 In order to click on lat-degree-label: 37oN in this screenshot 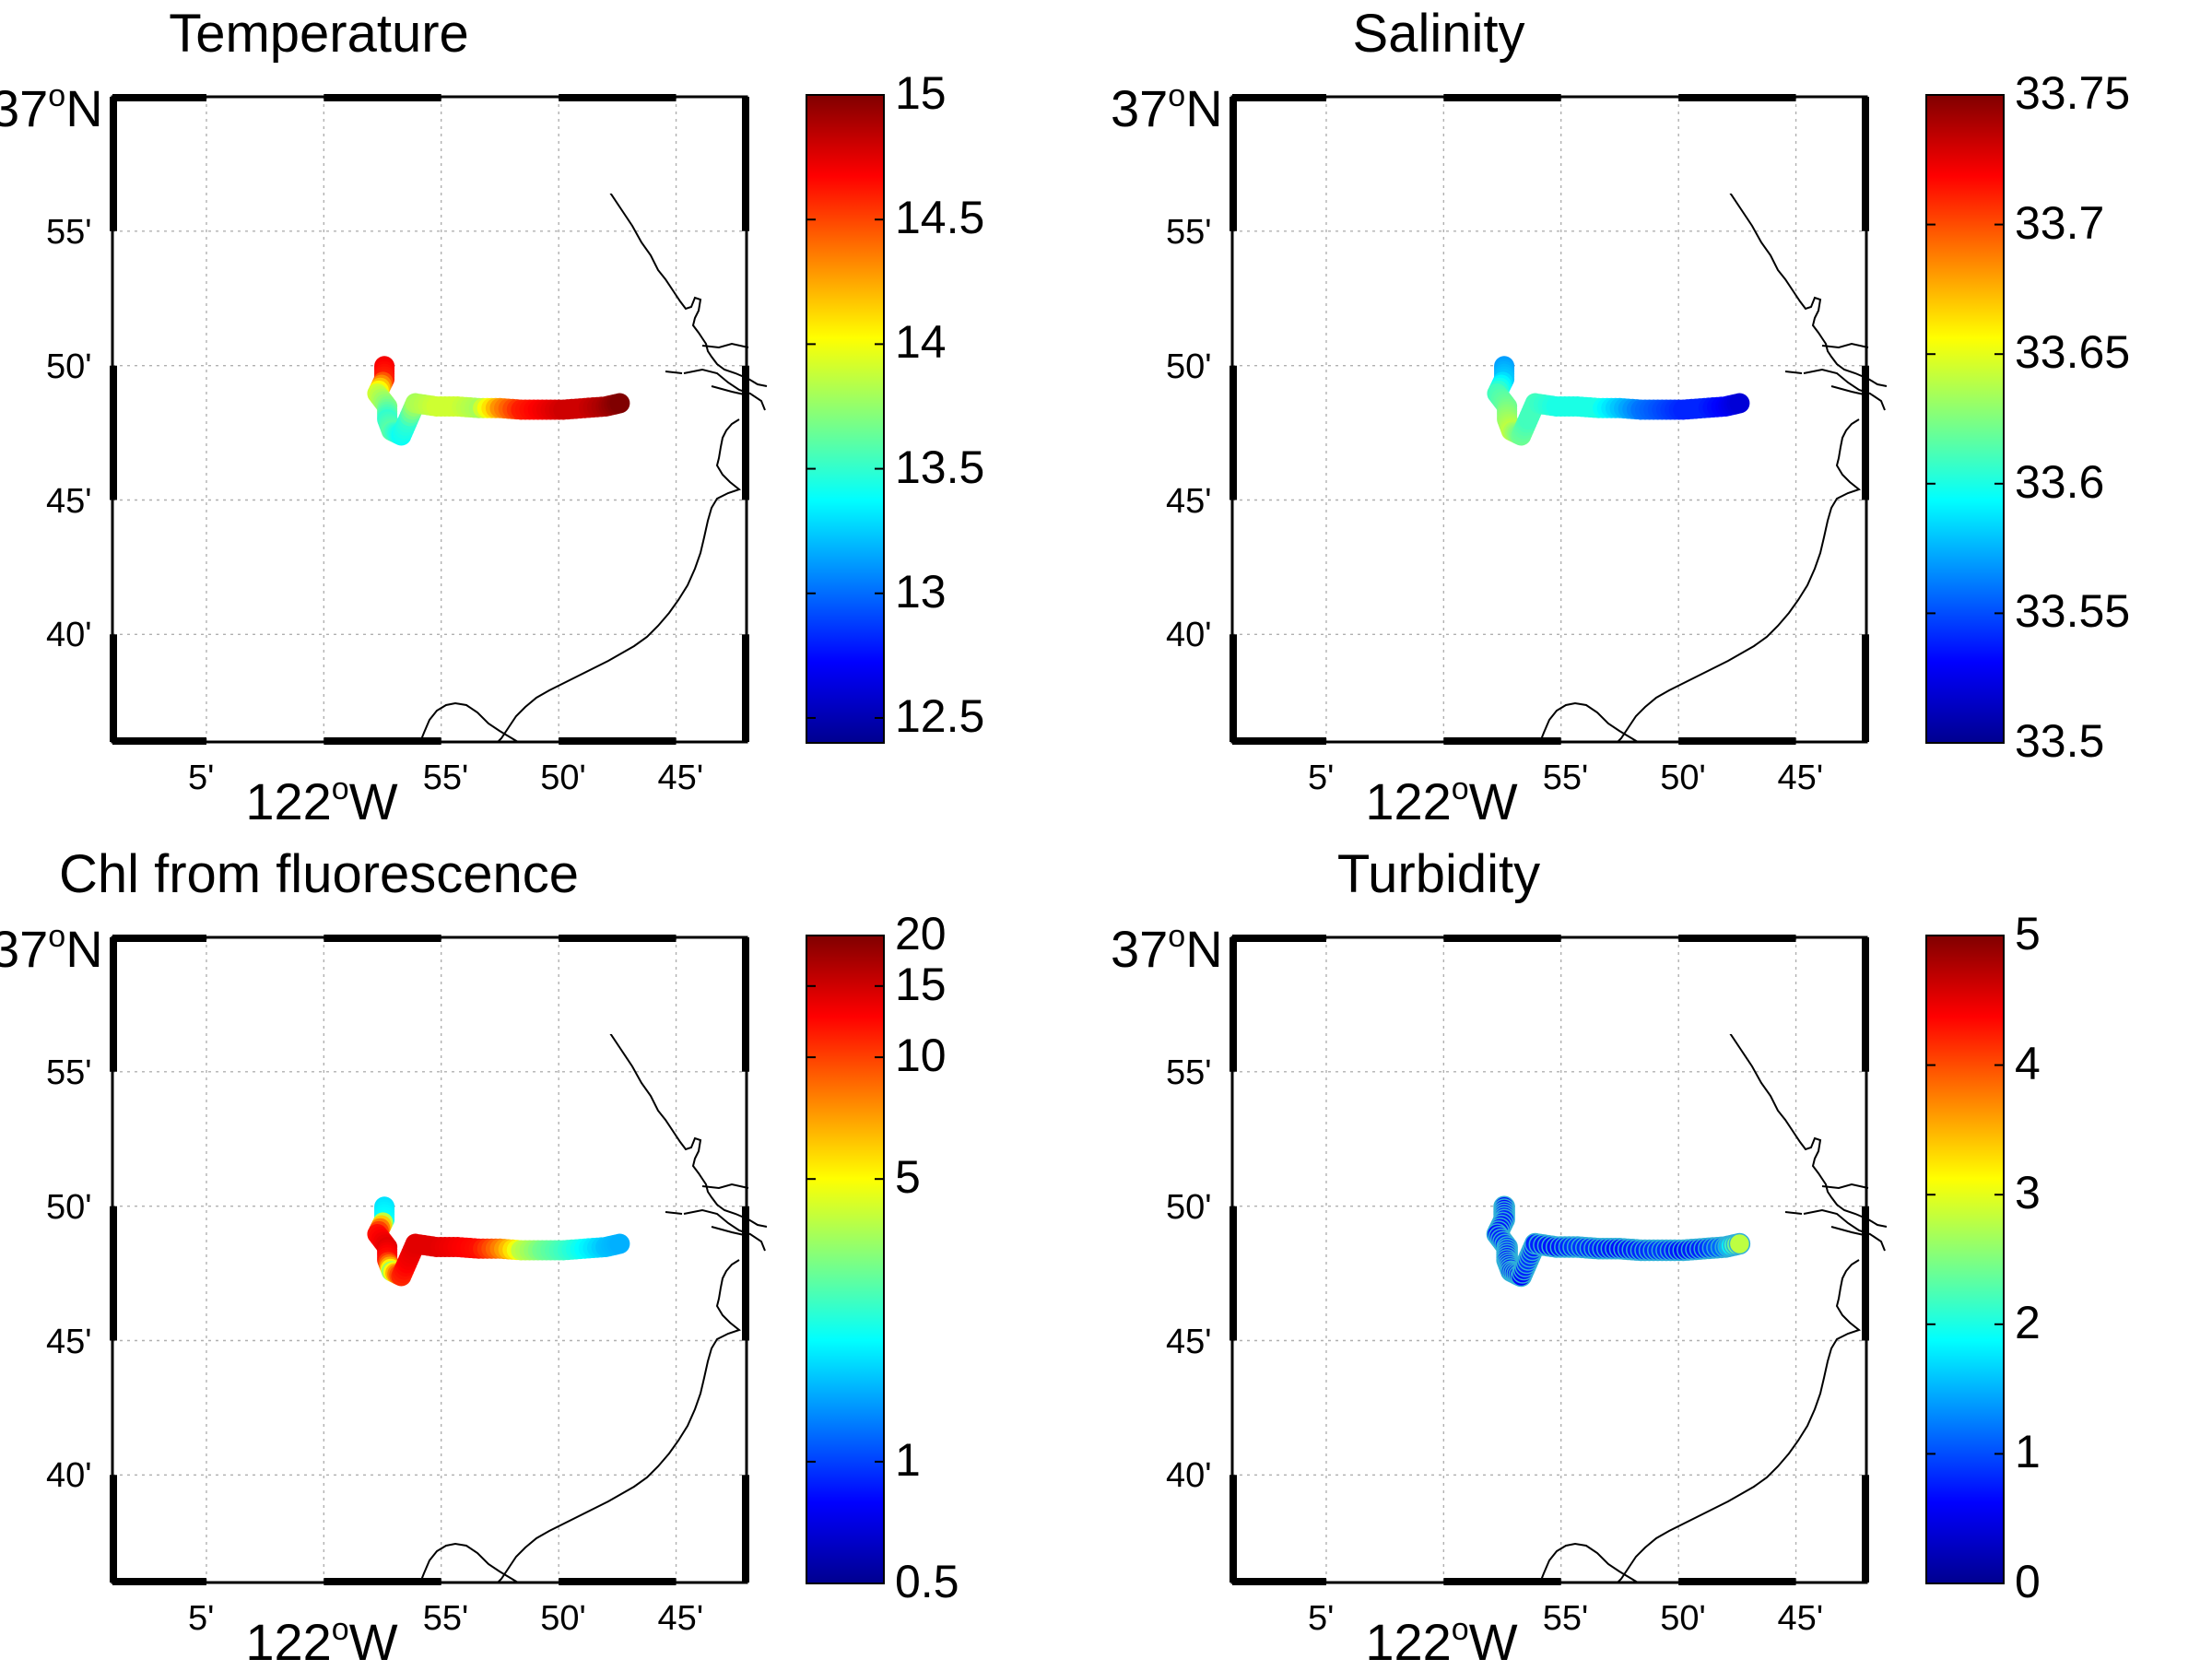, I will do `click(51, 107)`.